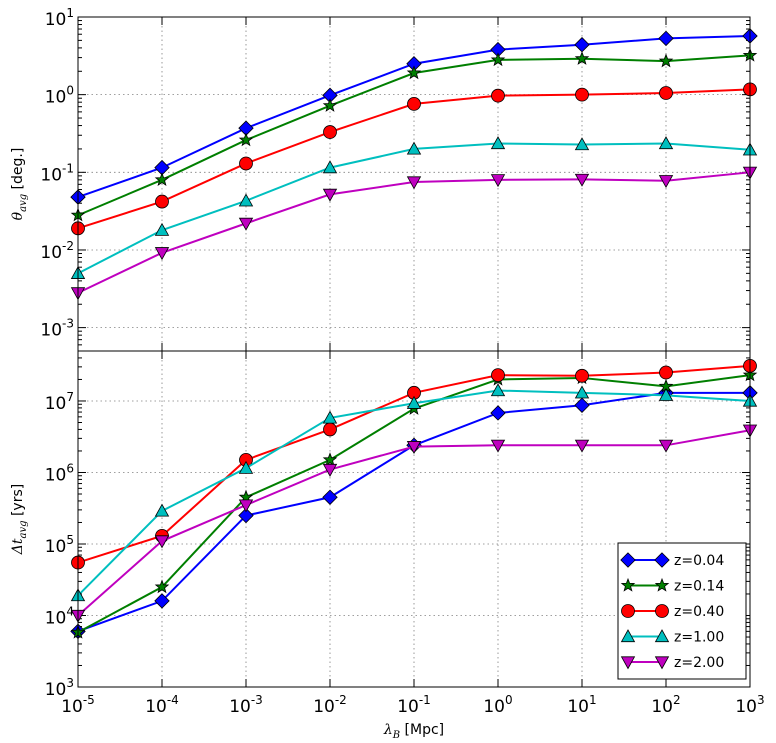 This screenshot has width=776, height=743. I want to click on x-tick-label: 10⁻⁴, so click(162, 705).